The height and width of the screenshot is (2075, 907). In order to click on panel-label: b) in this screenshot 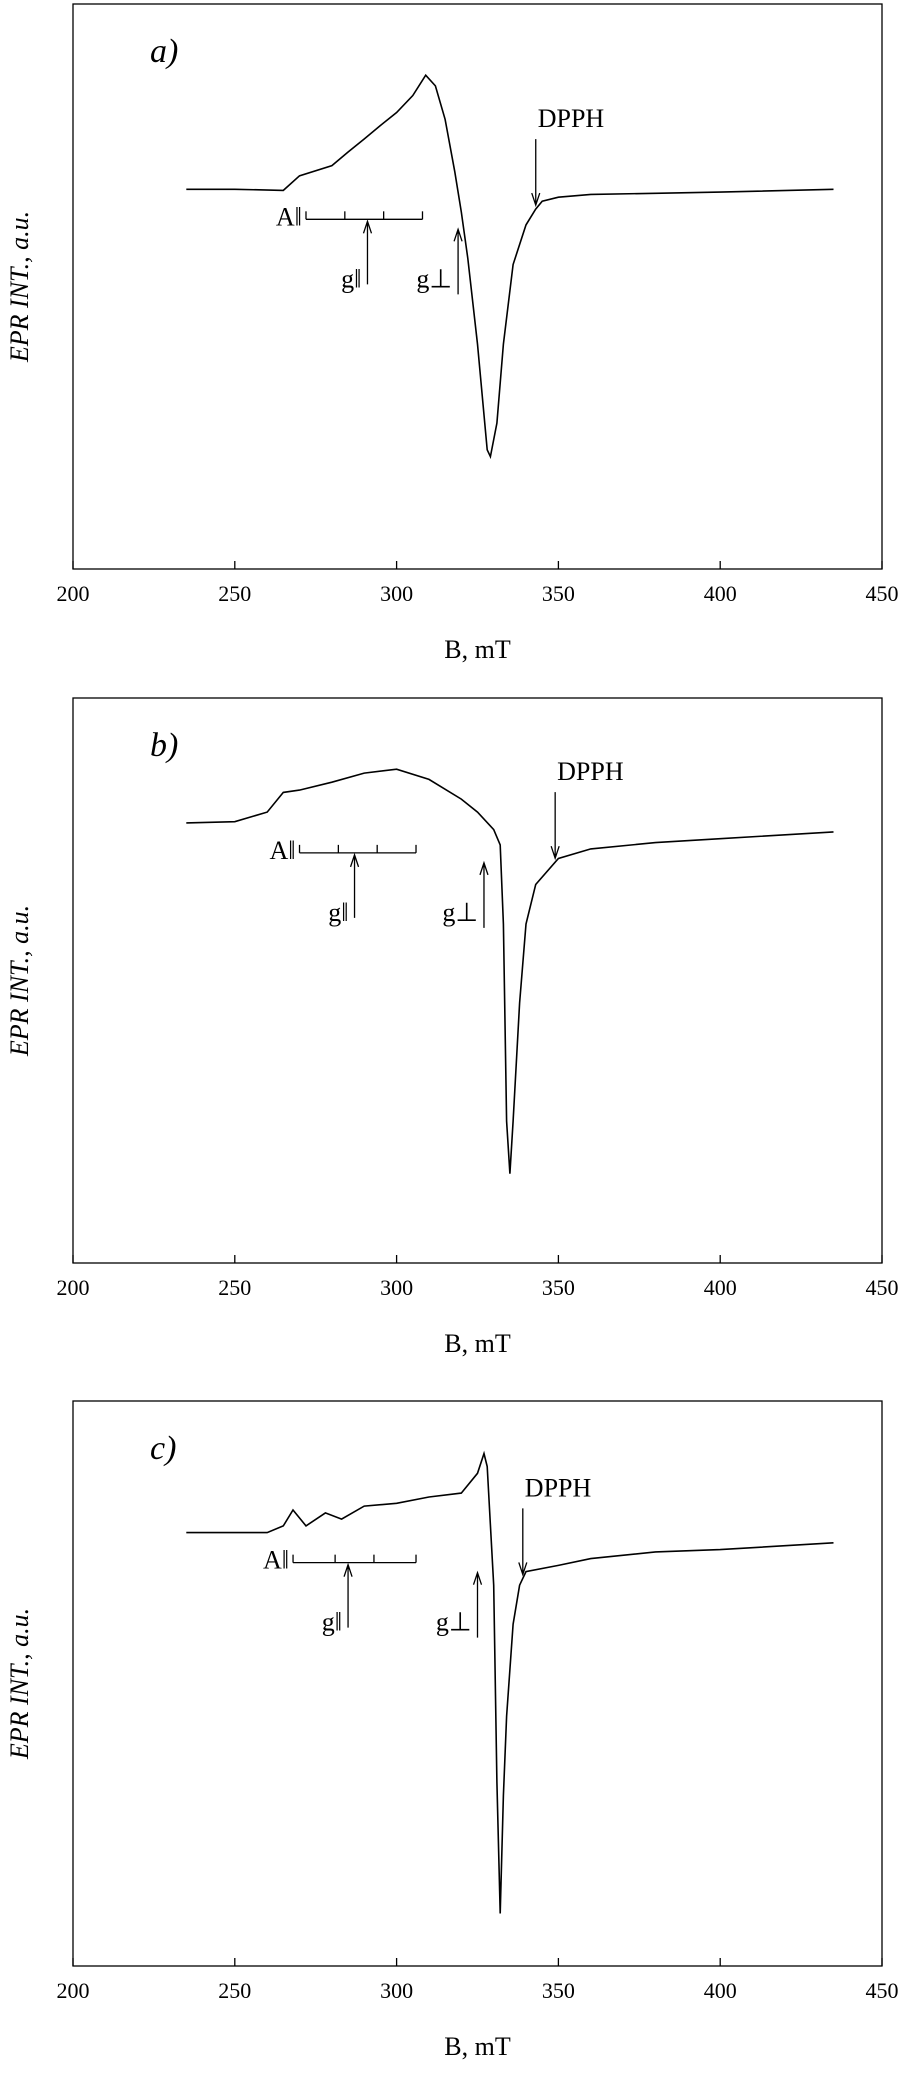, I will do `click(164, 745)`.